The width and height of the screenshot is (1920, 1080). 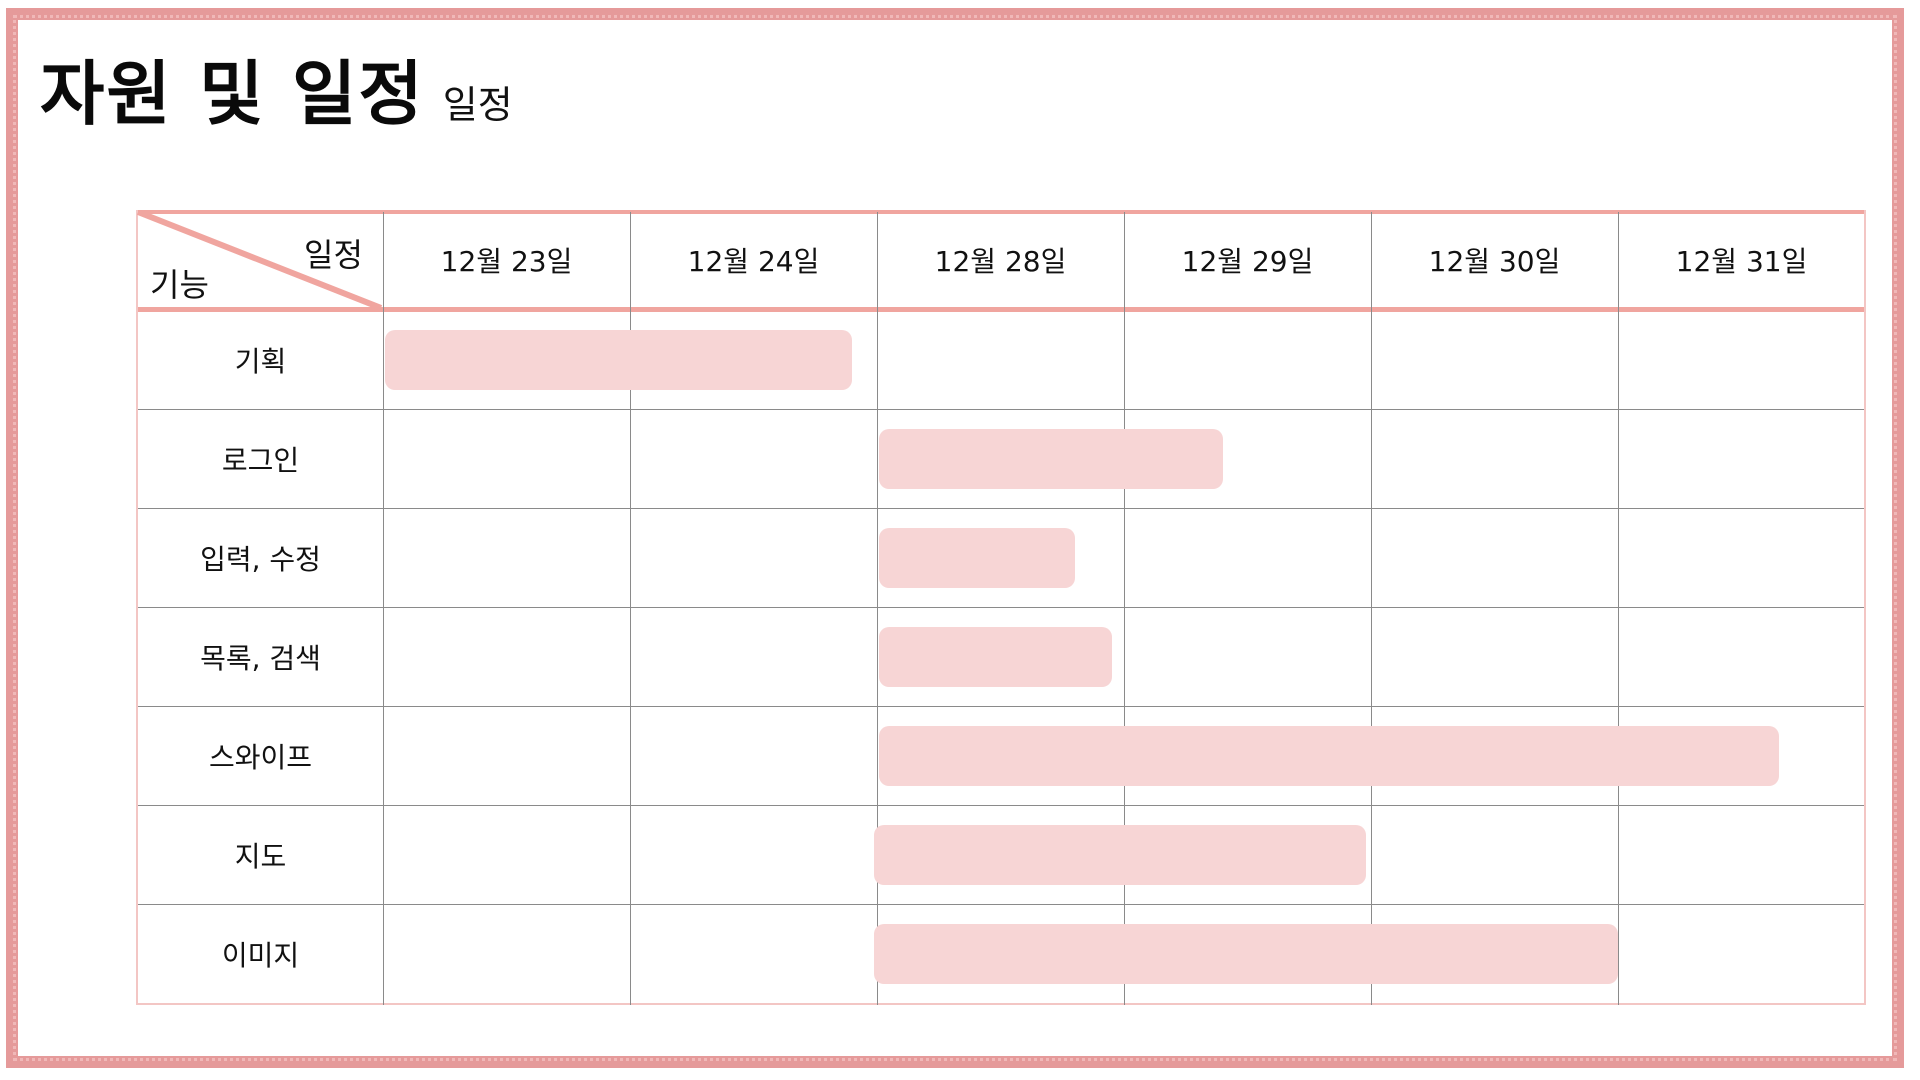 What do you see at coordinates (1741, 261) in the screenshot?
I see `date-header: 12월 31일` at bounding box center [1741, 261].